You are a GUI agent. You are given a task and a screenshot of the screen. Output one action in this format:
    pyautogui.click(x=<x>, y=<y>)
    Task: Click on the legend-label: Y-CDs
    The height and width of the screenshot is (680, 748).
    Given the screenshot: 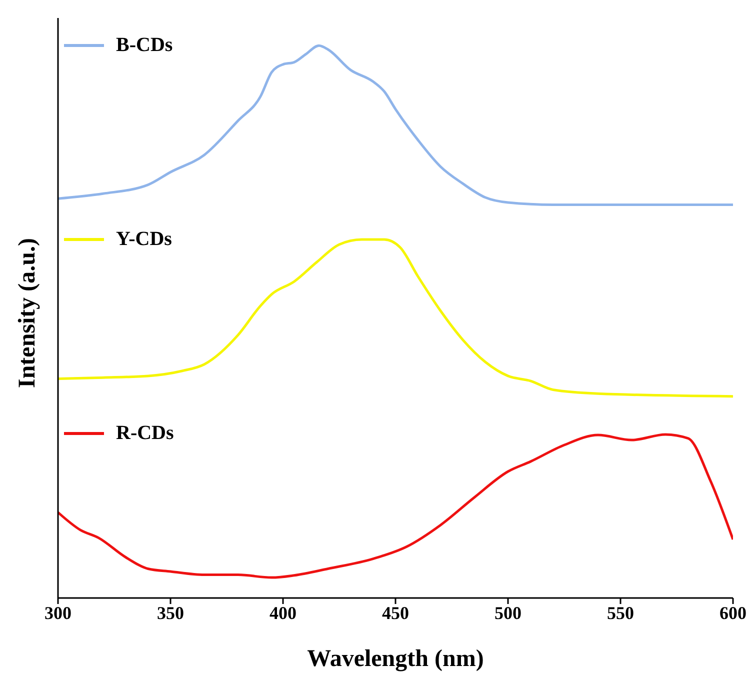 What is the action you would take?
    pyautogui.click(x=144, y=239)
    